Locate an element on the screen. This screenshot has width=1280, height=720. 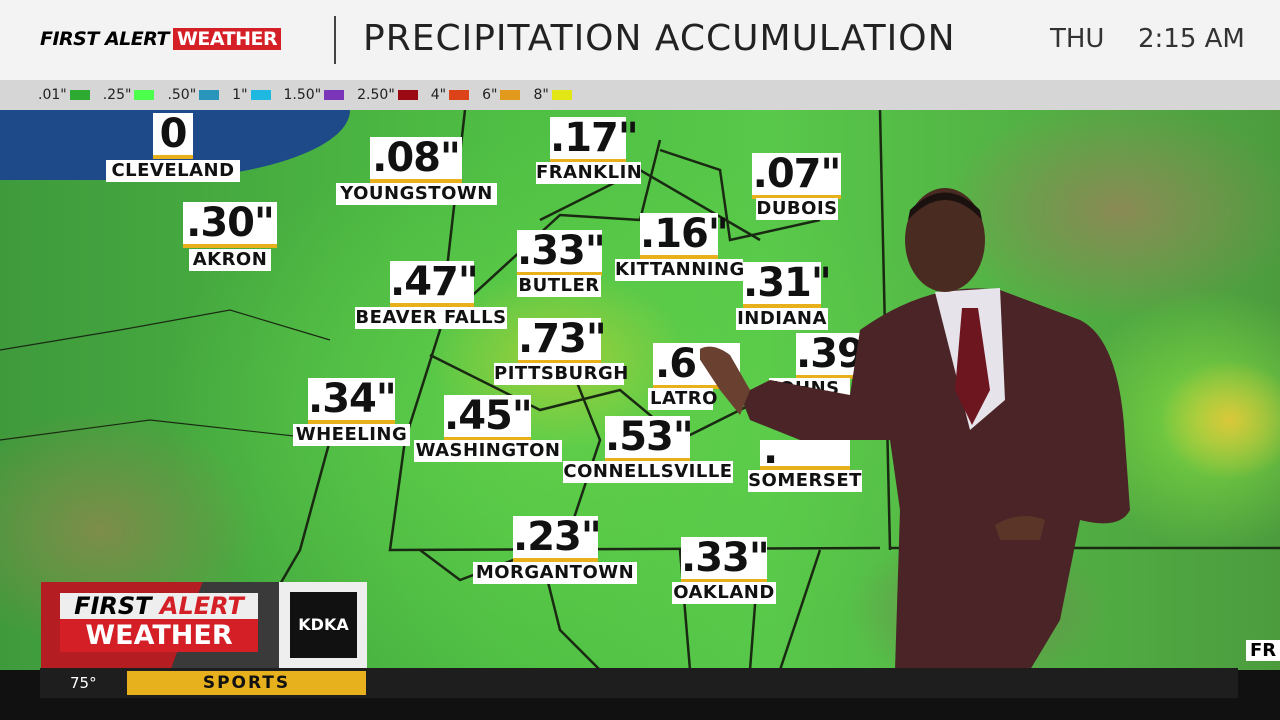
legend-label: 1.50" is located at coordinates (302, 95).